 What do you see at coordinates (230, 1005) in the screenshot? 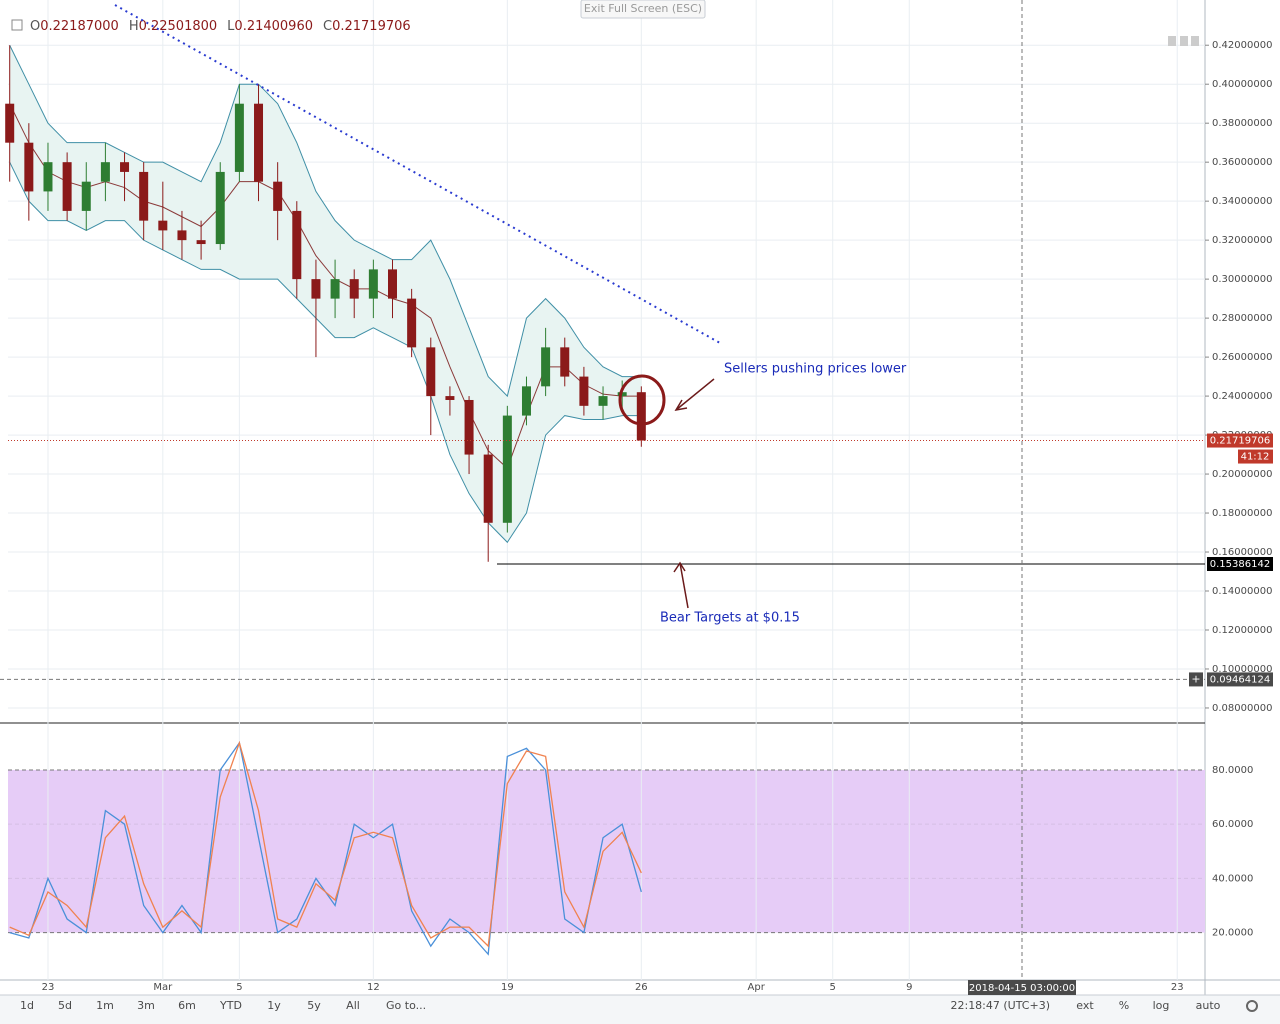
I see `range-button: YTD` at bounding box center [230, 1005].